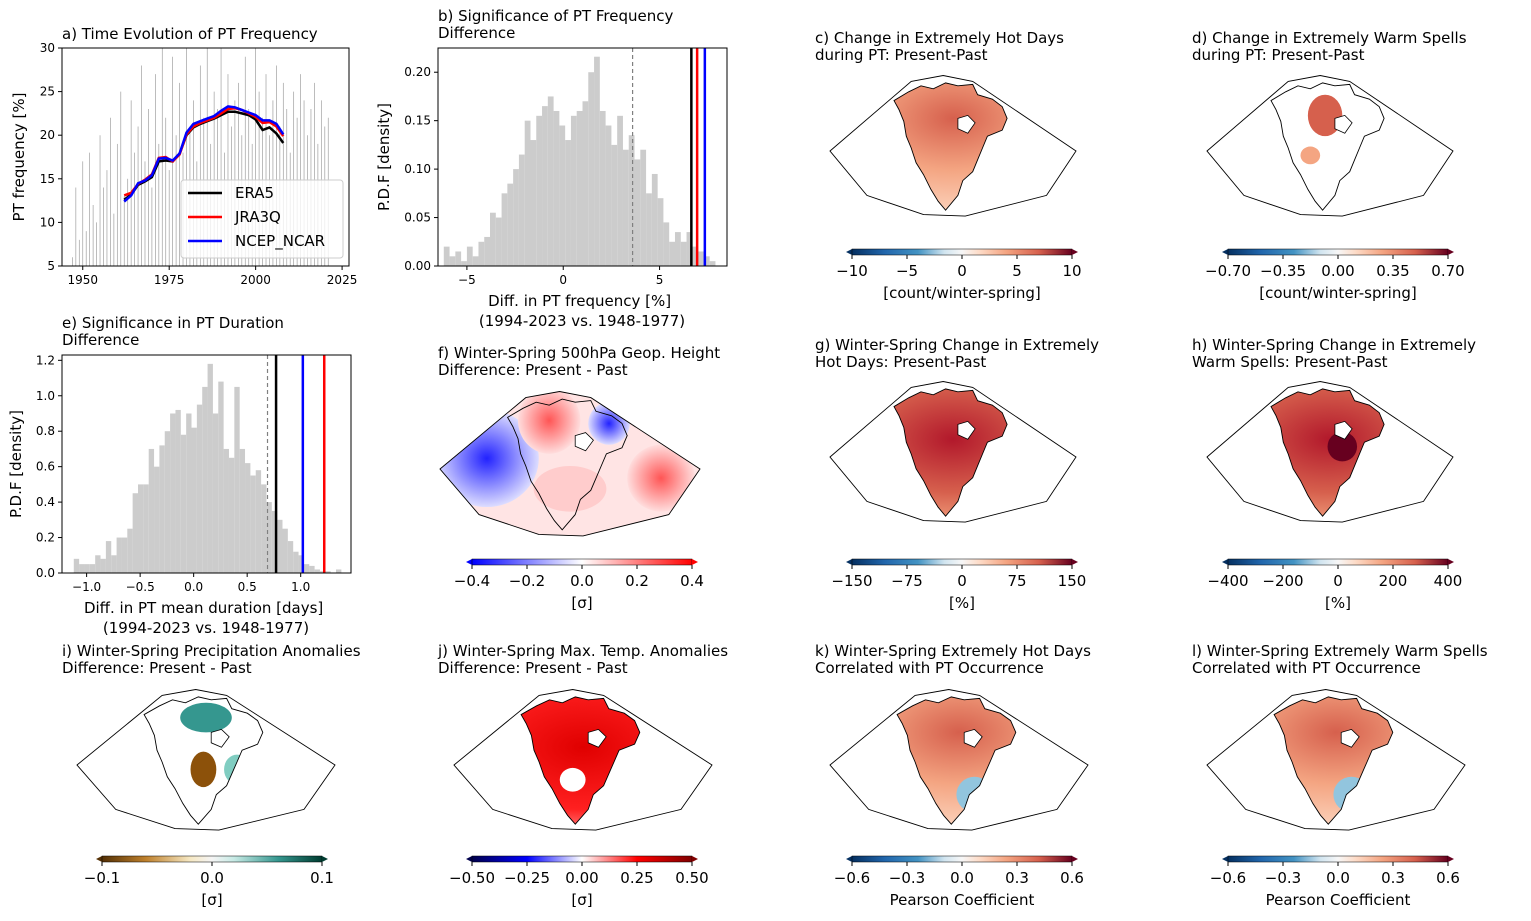  What do you see at coordinates (82, 280) in the screenshot?
I see `x-tick-label: 1950` at bounding box center [82, 280].